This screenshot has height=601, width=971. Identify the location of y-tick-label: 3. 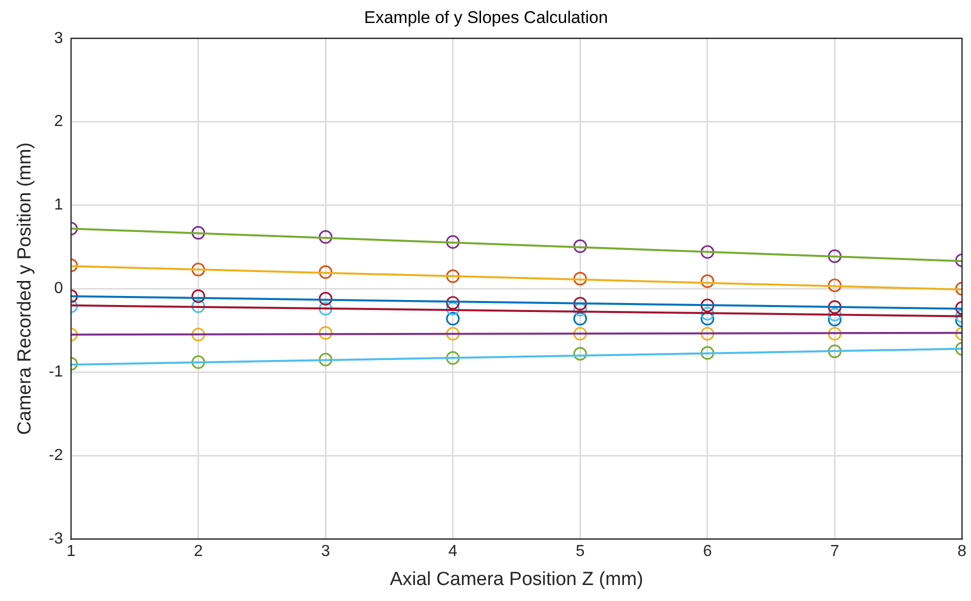
(59, 38).